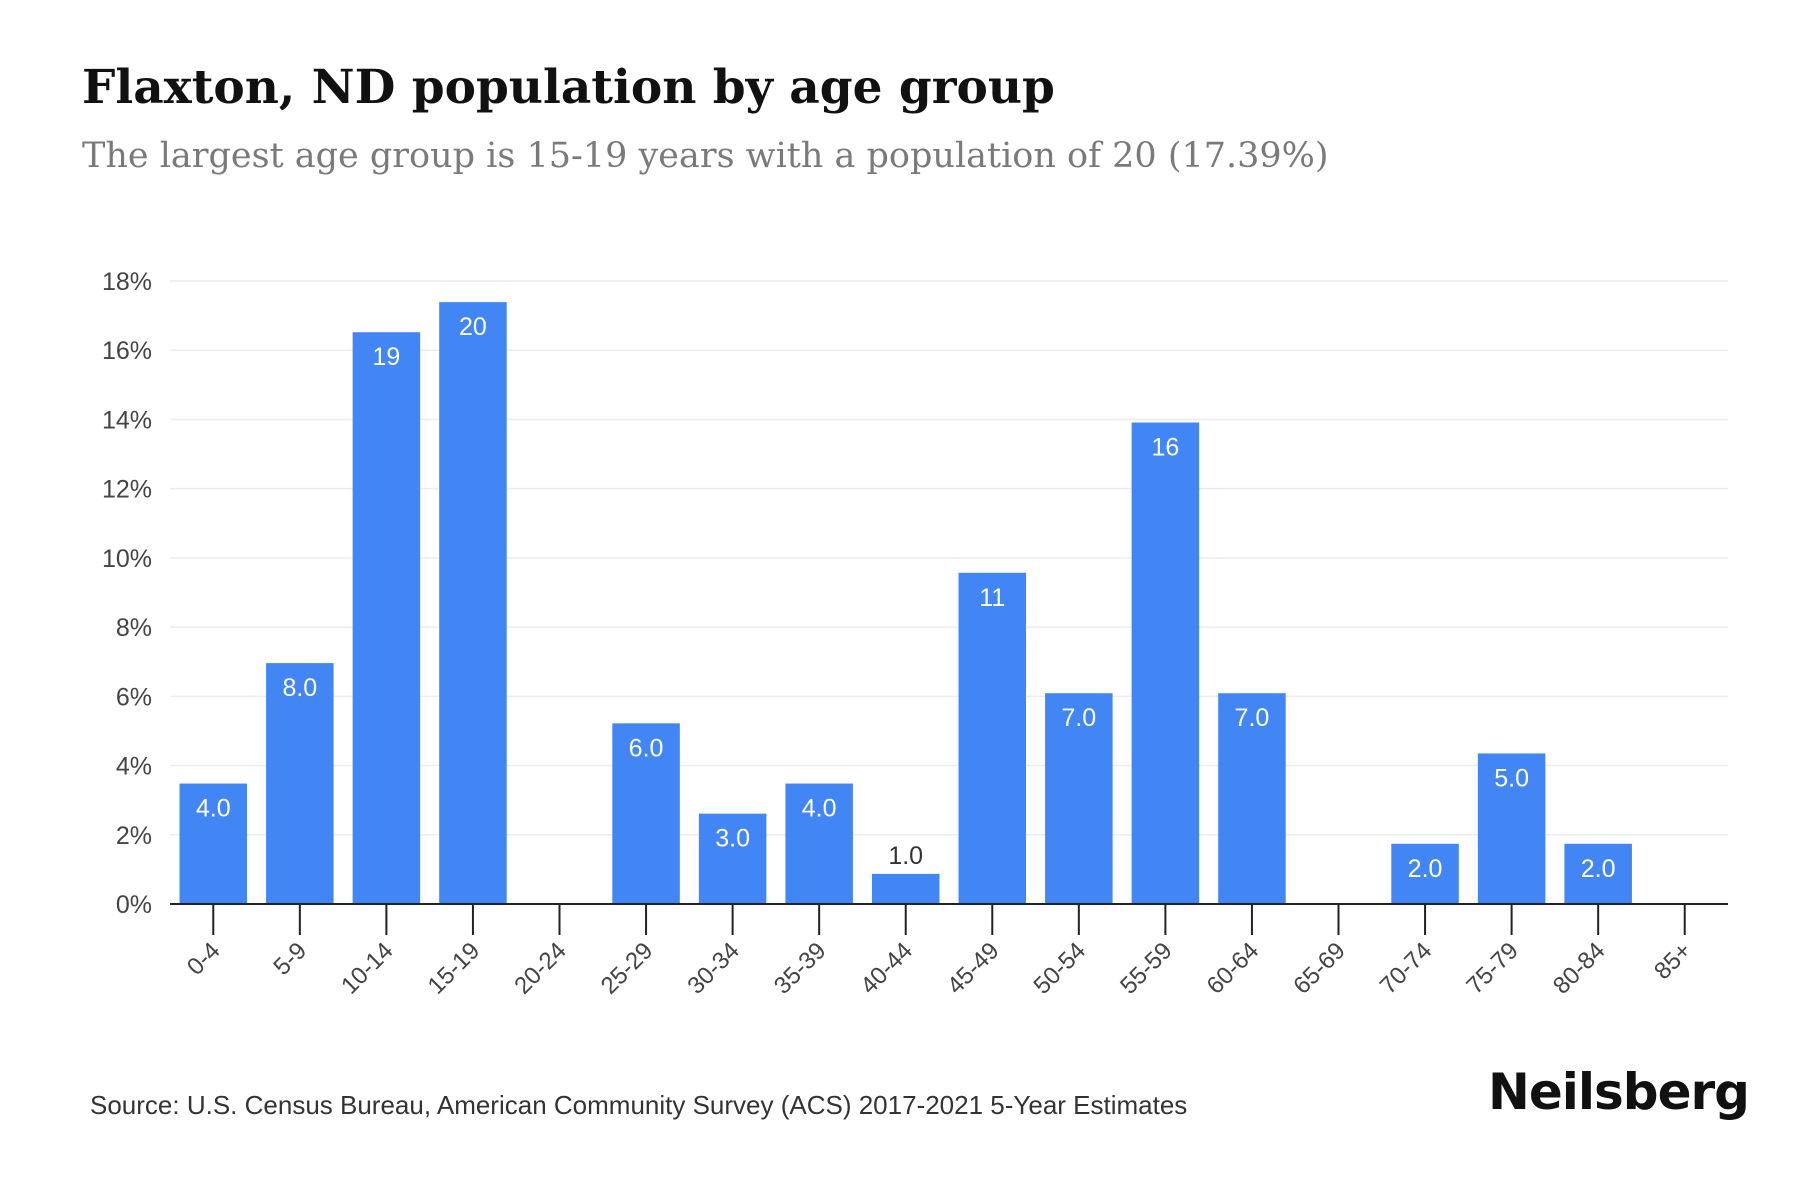  Describe the element at coordinates (1146, 968) in the screenshot. I see `x-tick-label: 55-59` at that location.